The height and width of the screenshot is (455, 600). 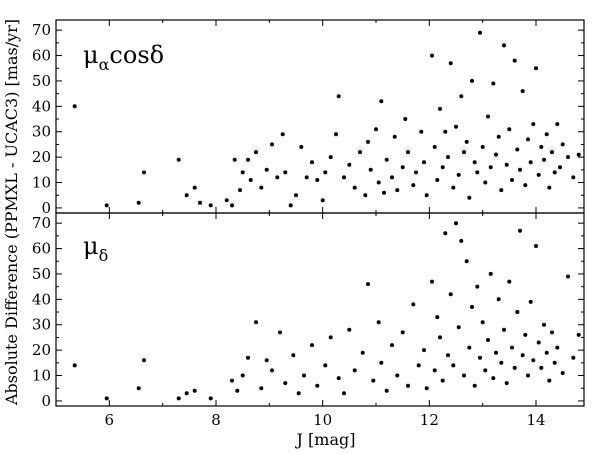 I want to click on panel-label-bottom-base: μ, so click(x=91, y=246).